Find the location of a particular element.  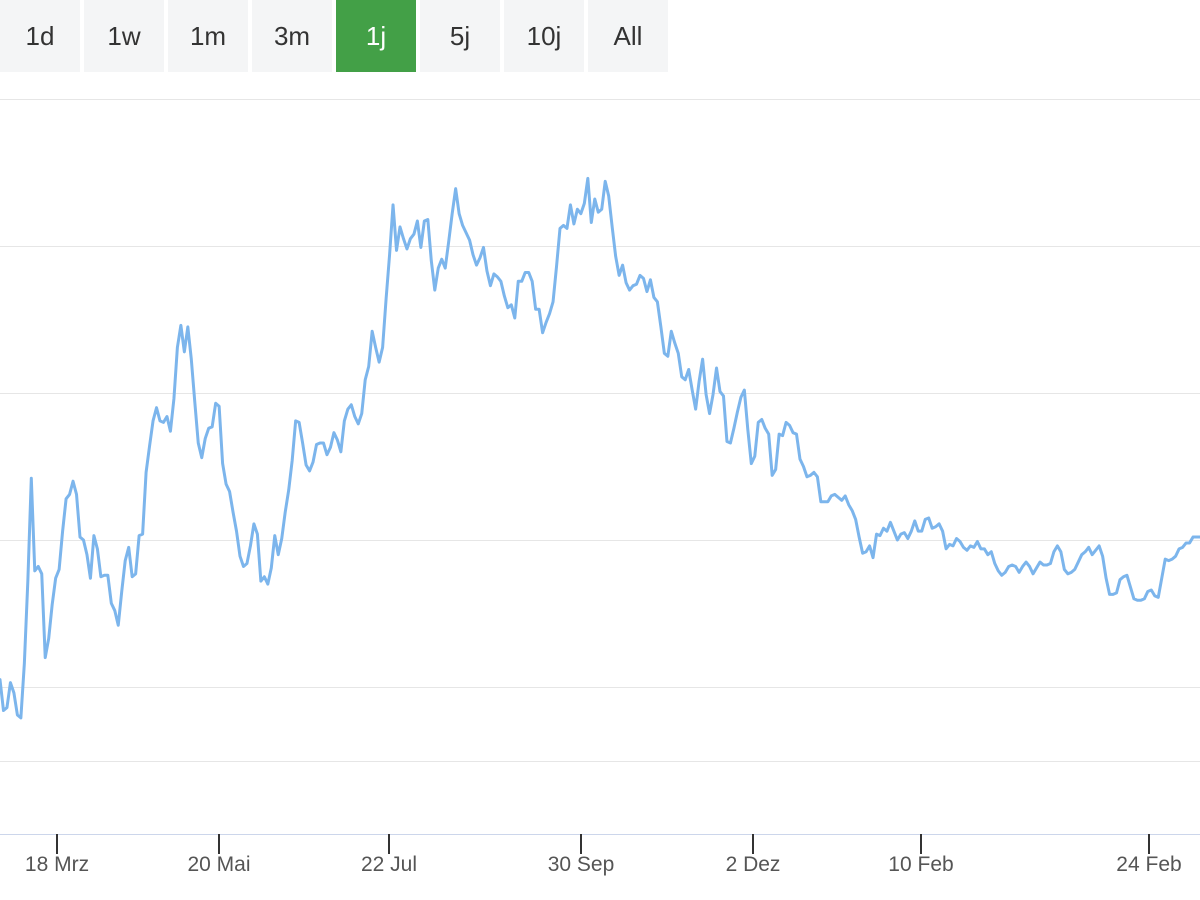

x-tick-label: 30 Sep is located at coordinates (581, 864).